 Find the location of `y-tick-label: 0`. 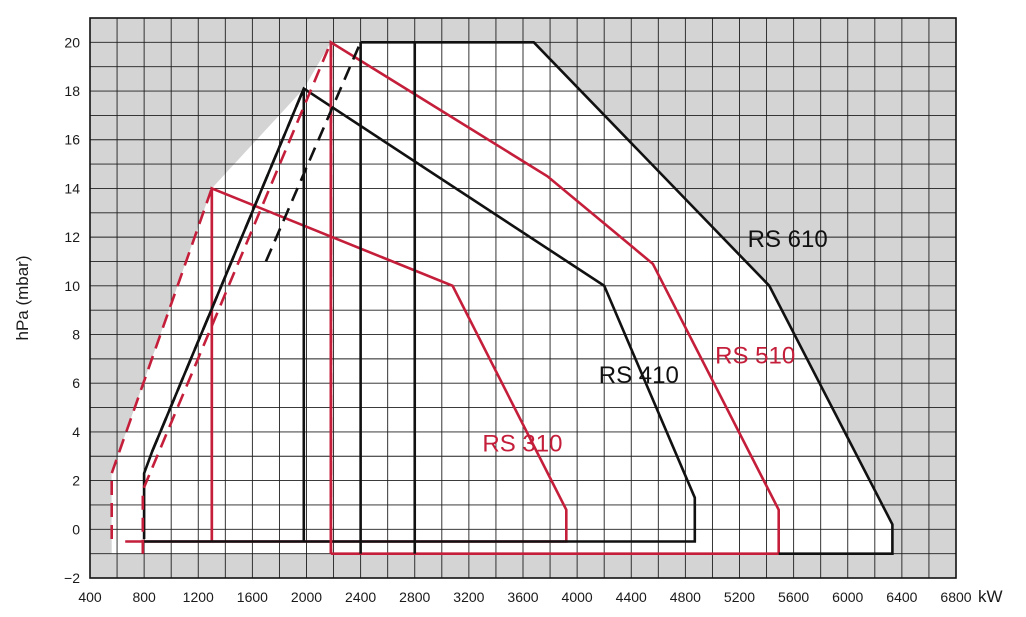

y-tick-label: 0 is located at coordinates (76, 529).